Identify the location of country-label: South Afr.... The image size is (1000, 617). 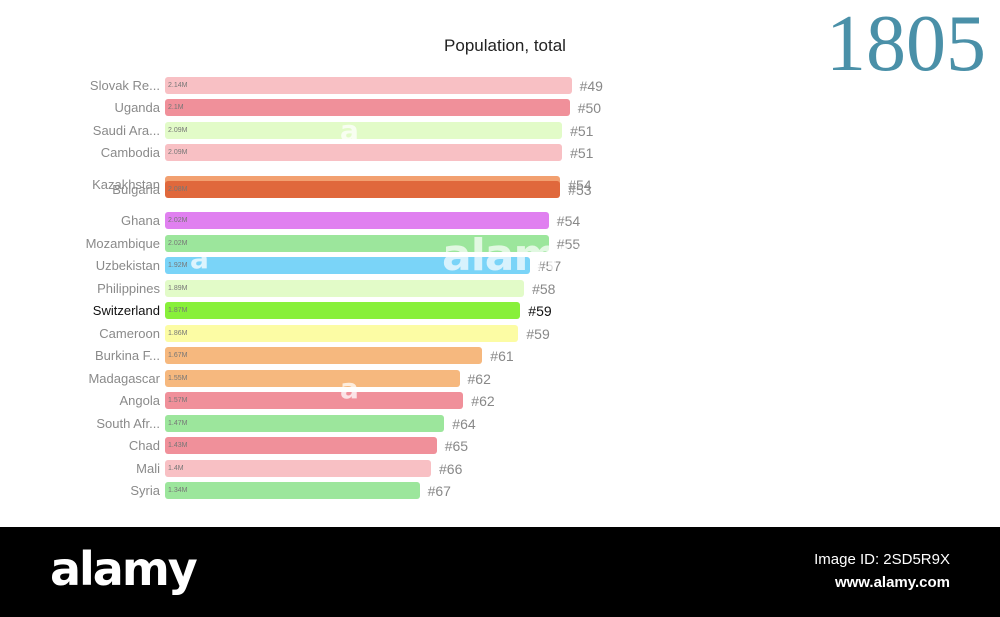
(128, 423).